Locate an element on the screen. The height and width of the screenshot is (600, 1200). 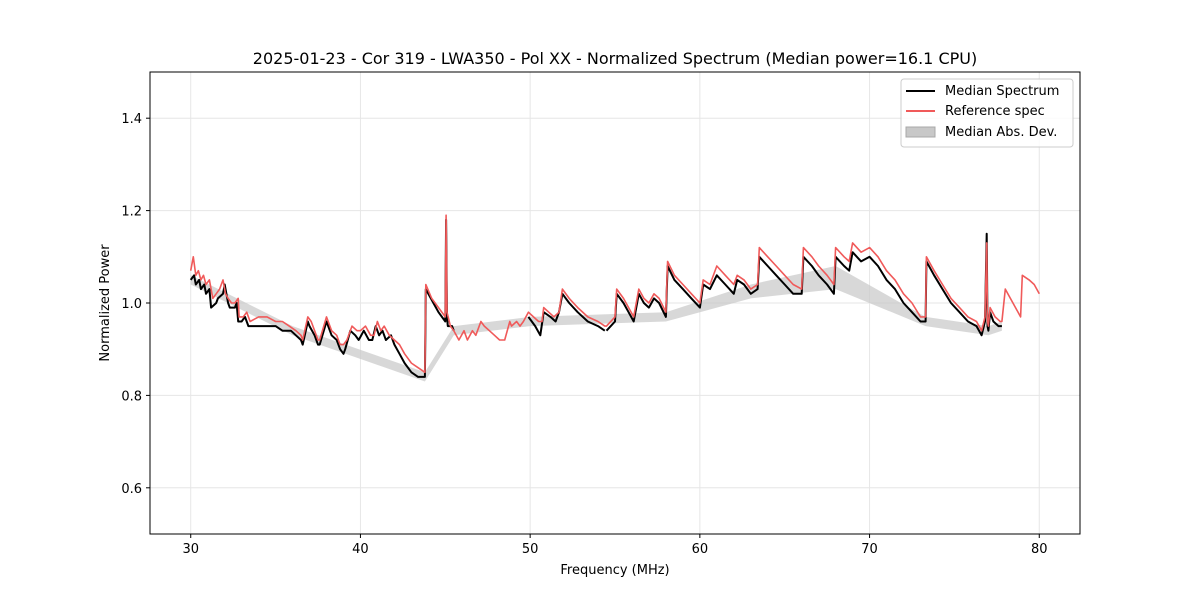
series-median-line-segment is located at coordinates (803, 284).